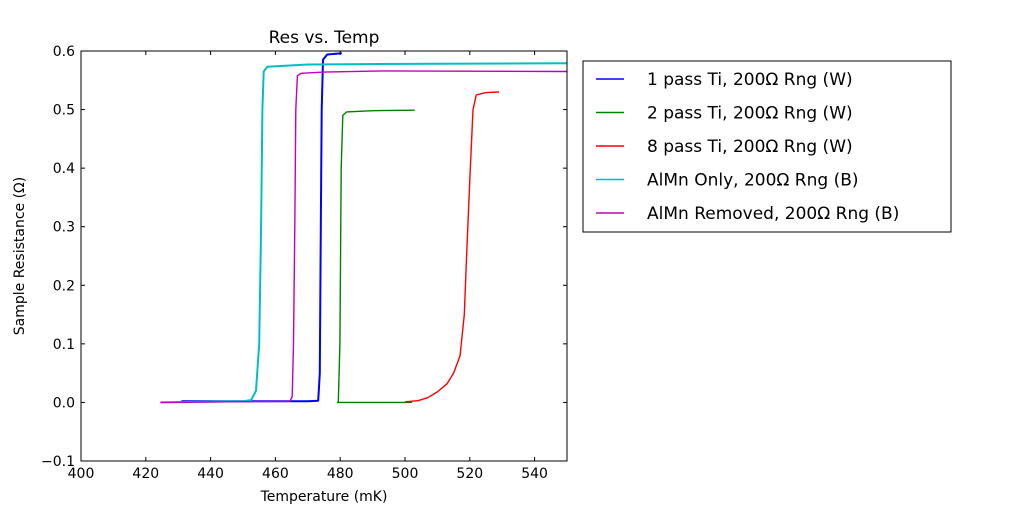 The width and height of the screenshot is (1012, 512). What do you see at coordinates (750, 147) in the screenshot?
I see `legend-label-3: 8 pass Ti, 200Ω Rng (W)` at bounding box center [750, 147].